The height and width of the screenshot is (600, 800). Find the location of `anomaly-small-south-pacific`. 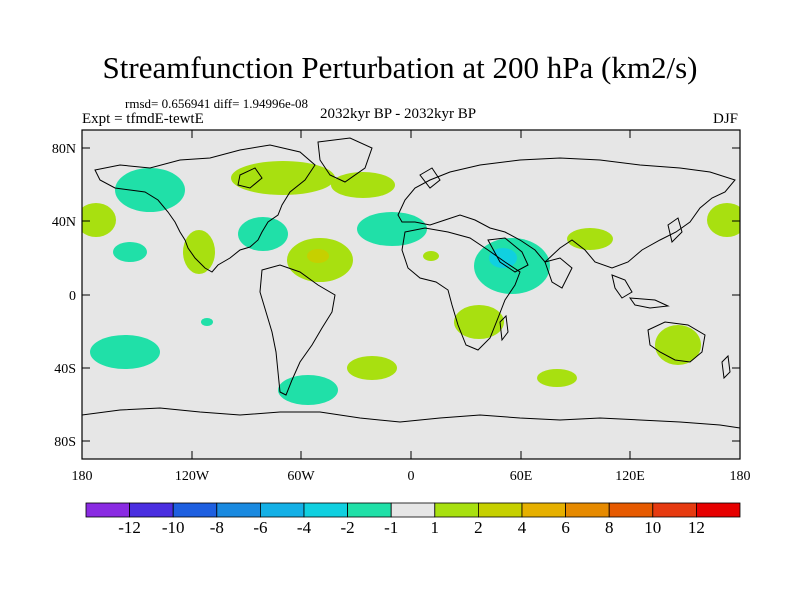

anomaly-small-south-pacific is located at coordinates (207, 322).